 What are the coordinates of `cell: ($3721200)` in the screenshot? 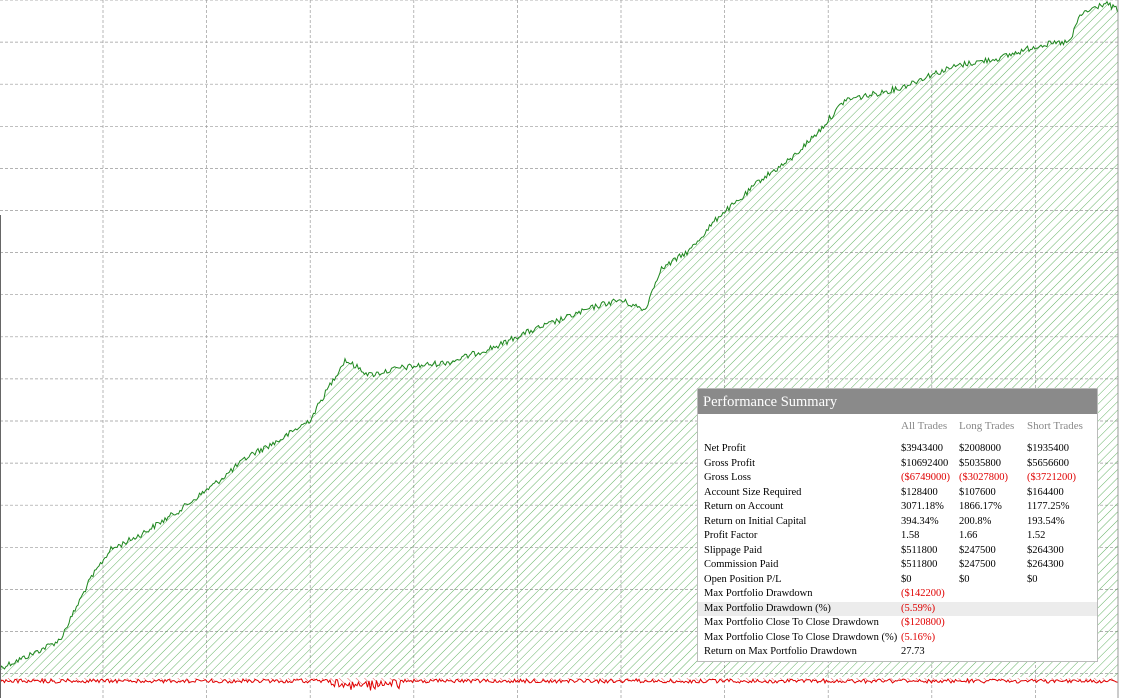 It's located at (1051, 477).